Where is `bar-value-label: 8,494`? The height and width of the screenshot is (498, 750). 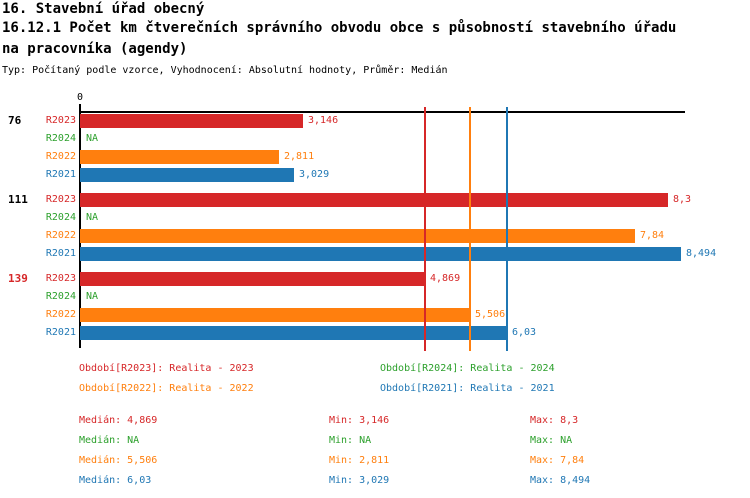
bar-value-label: 8,494 is located at coordinates (701, 253).